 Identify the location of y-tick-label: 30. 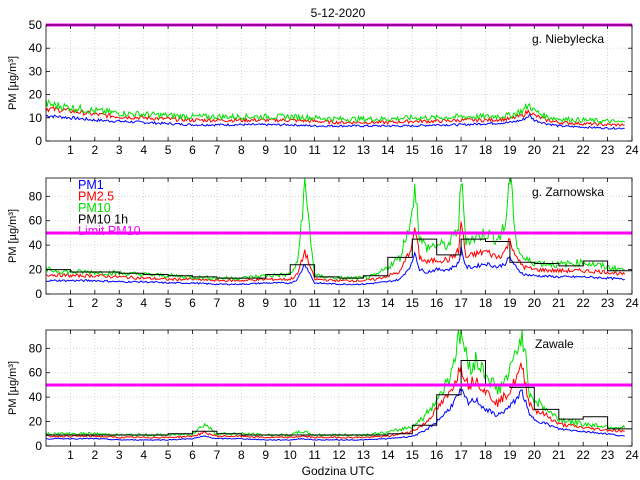
(36, 71).